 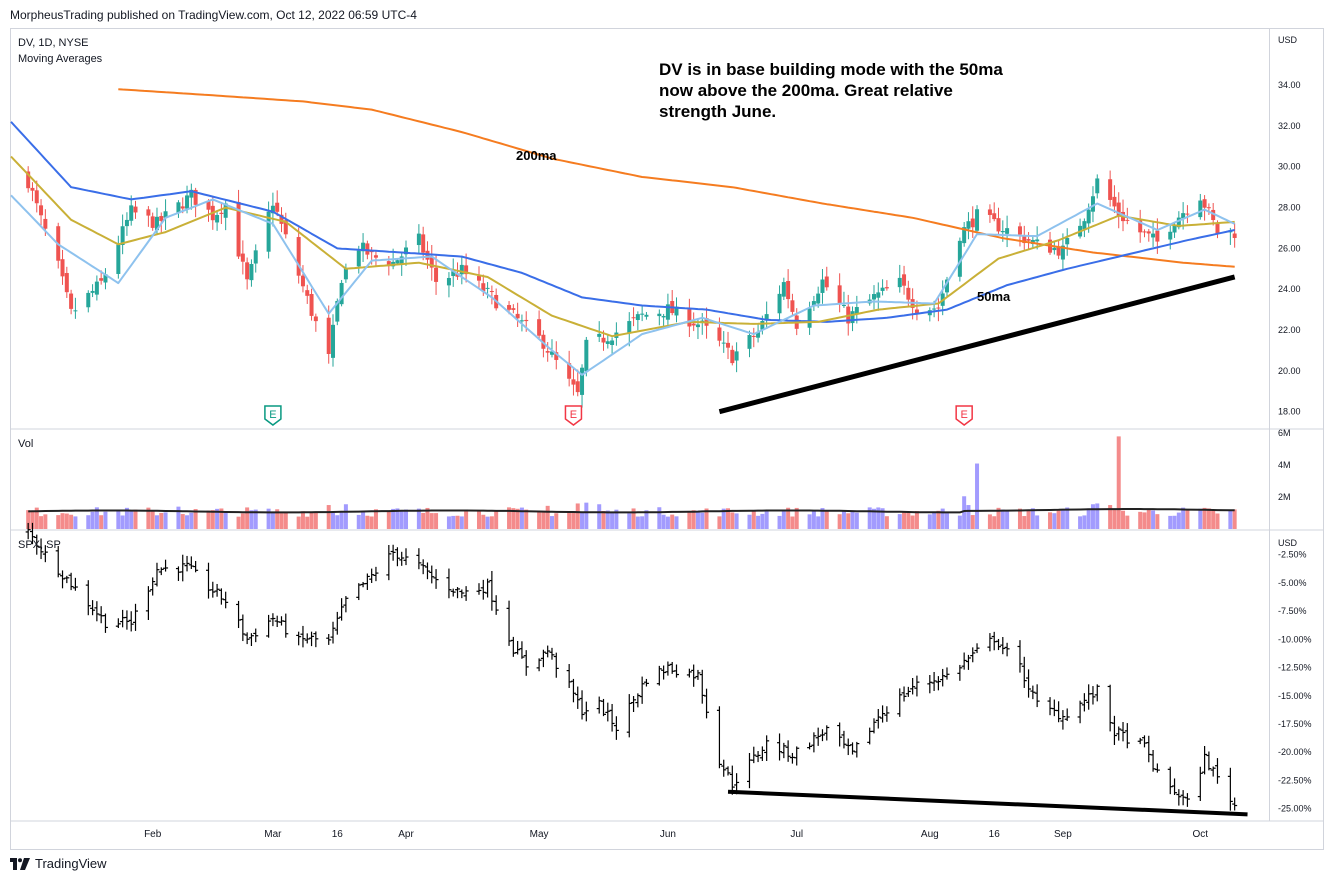 I want to click on price-tick-label: 28.00, so click(x=1289, y=208).